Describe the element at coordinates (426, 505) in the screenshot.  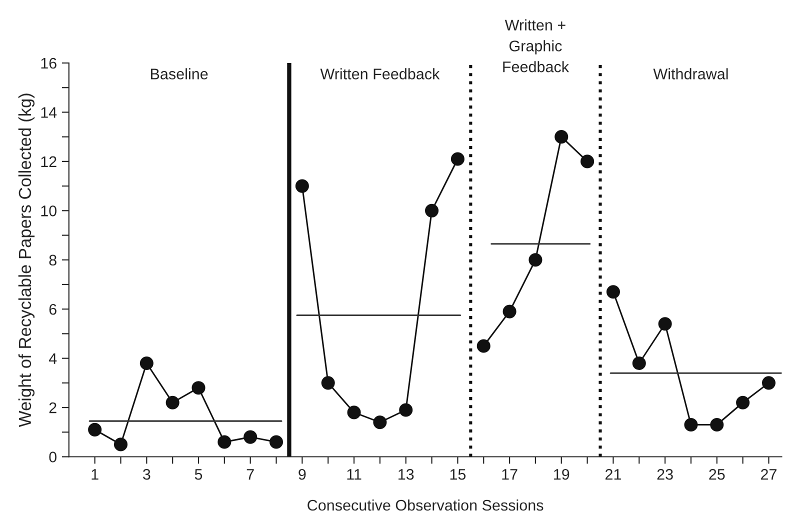
I see `x-axis-title: Consecutive Observation Sessions` at that location.